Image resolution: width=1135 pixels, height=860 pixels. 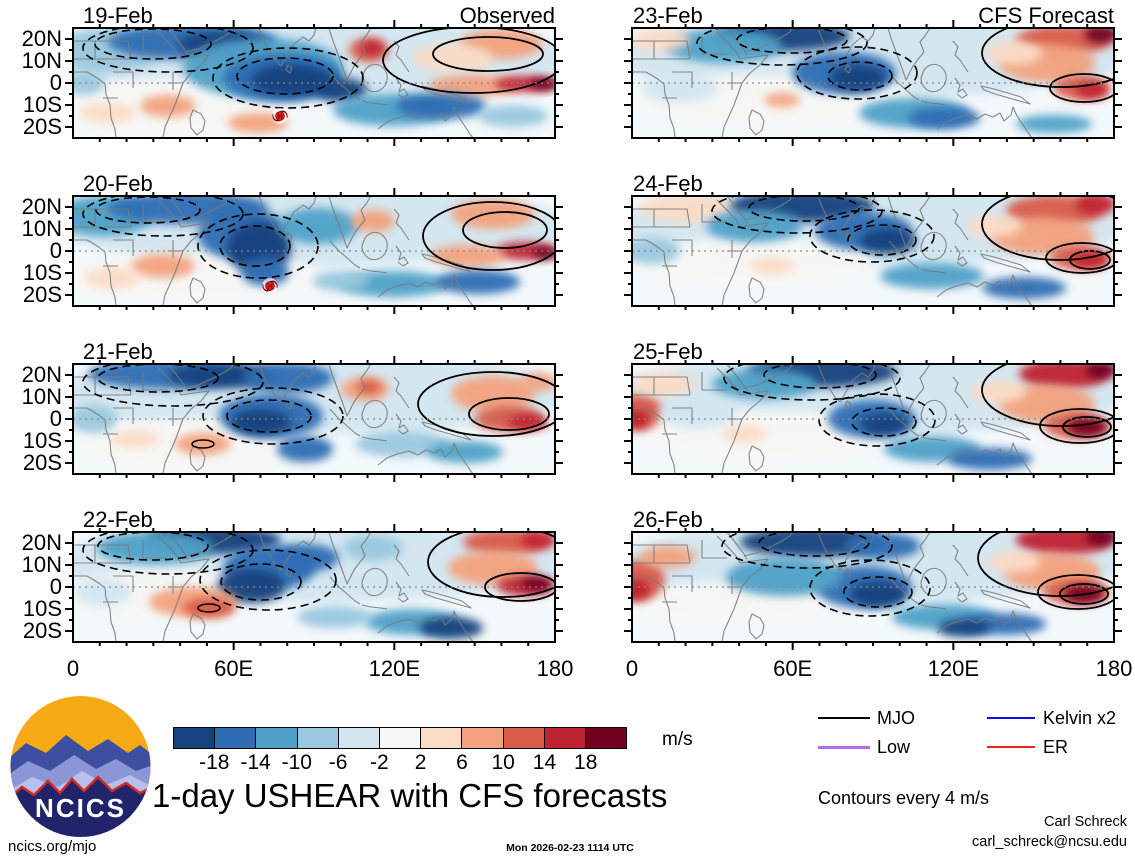 What do you see at coordinates (844, 747) in the screenshot?
I see `low-line-swatch` at bounding box center [844, 747].